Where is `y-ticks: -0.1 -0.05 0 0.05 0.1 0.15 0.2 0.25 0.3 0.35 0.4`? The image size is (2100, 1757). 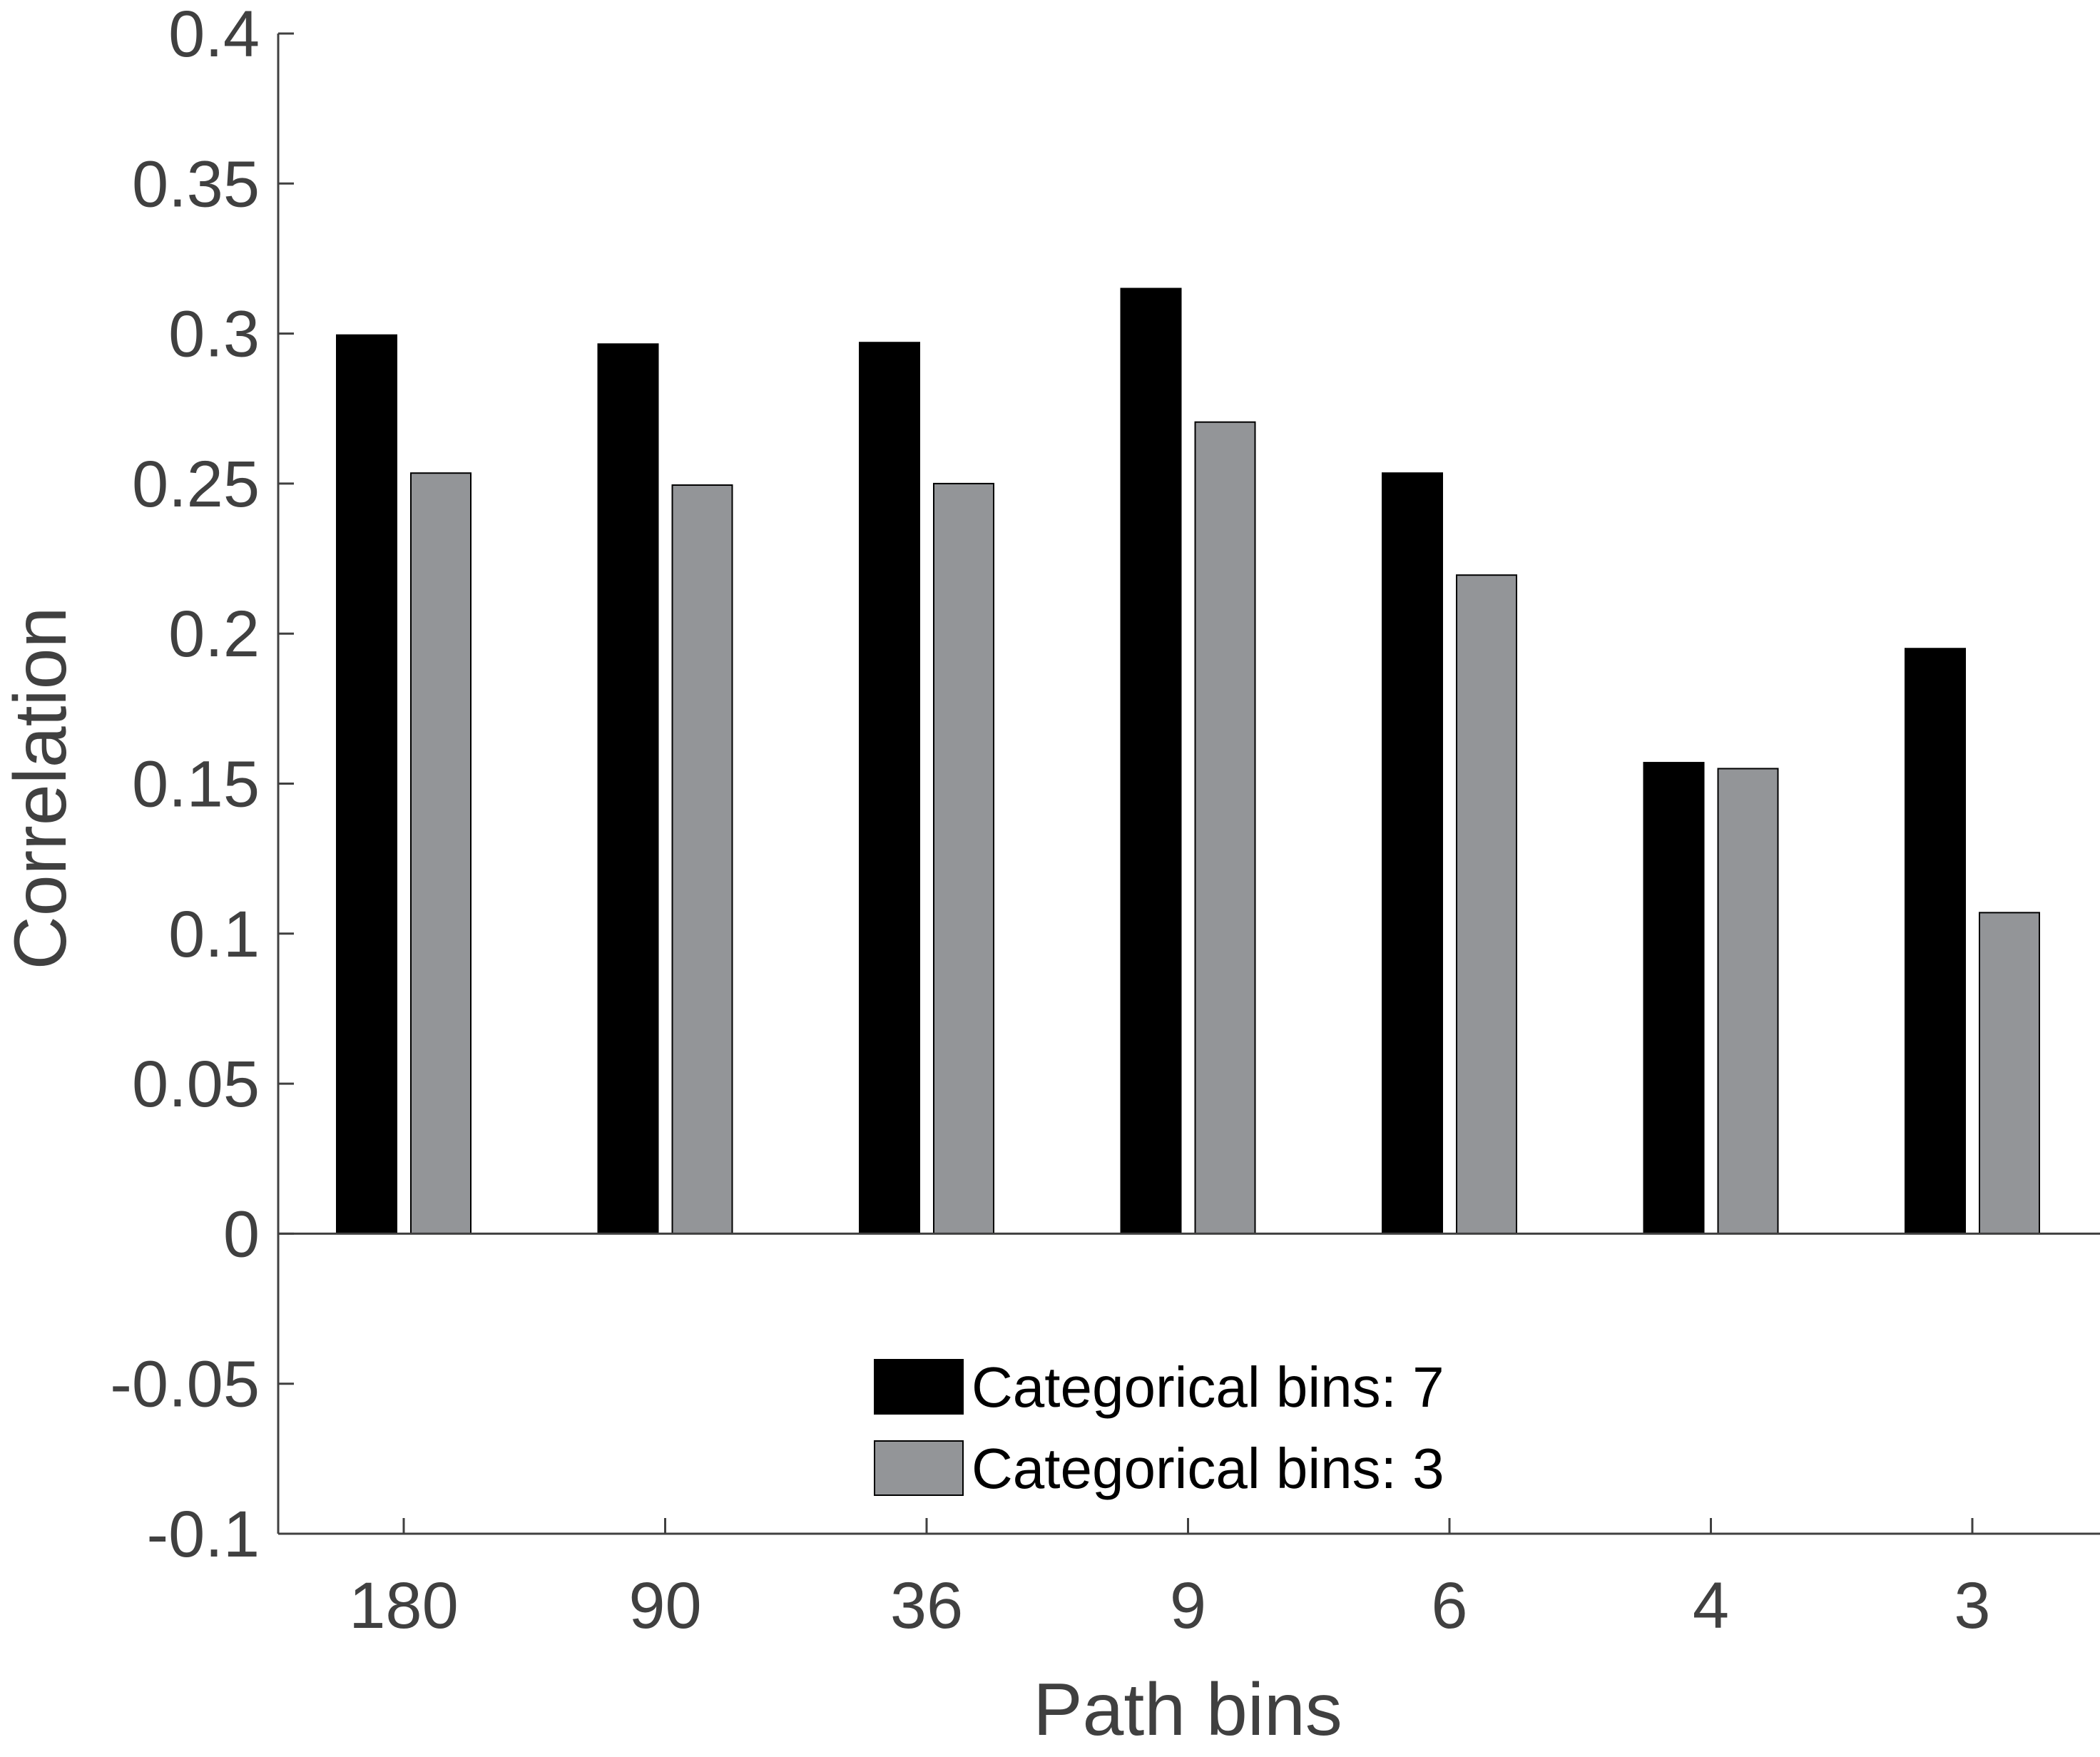 y-ticks: -0.1 -0.05 0 0.05 0.1 0.15 0.2 0.25 0.3 0.35 0.4 is located at coordinates (202, 786).